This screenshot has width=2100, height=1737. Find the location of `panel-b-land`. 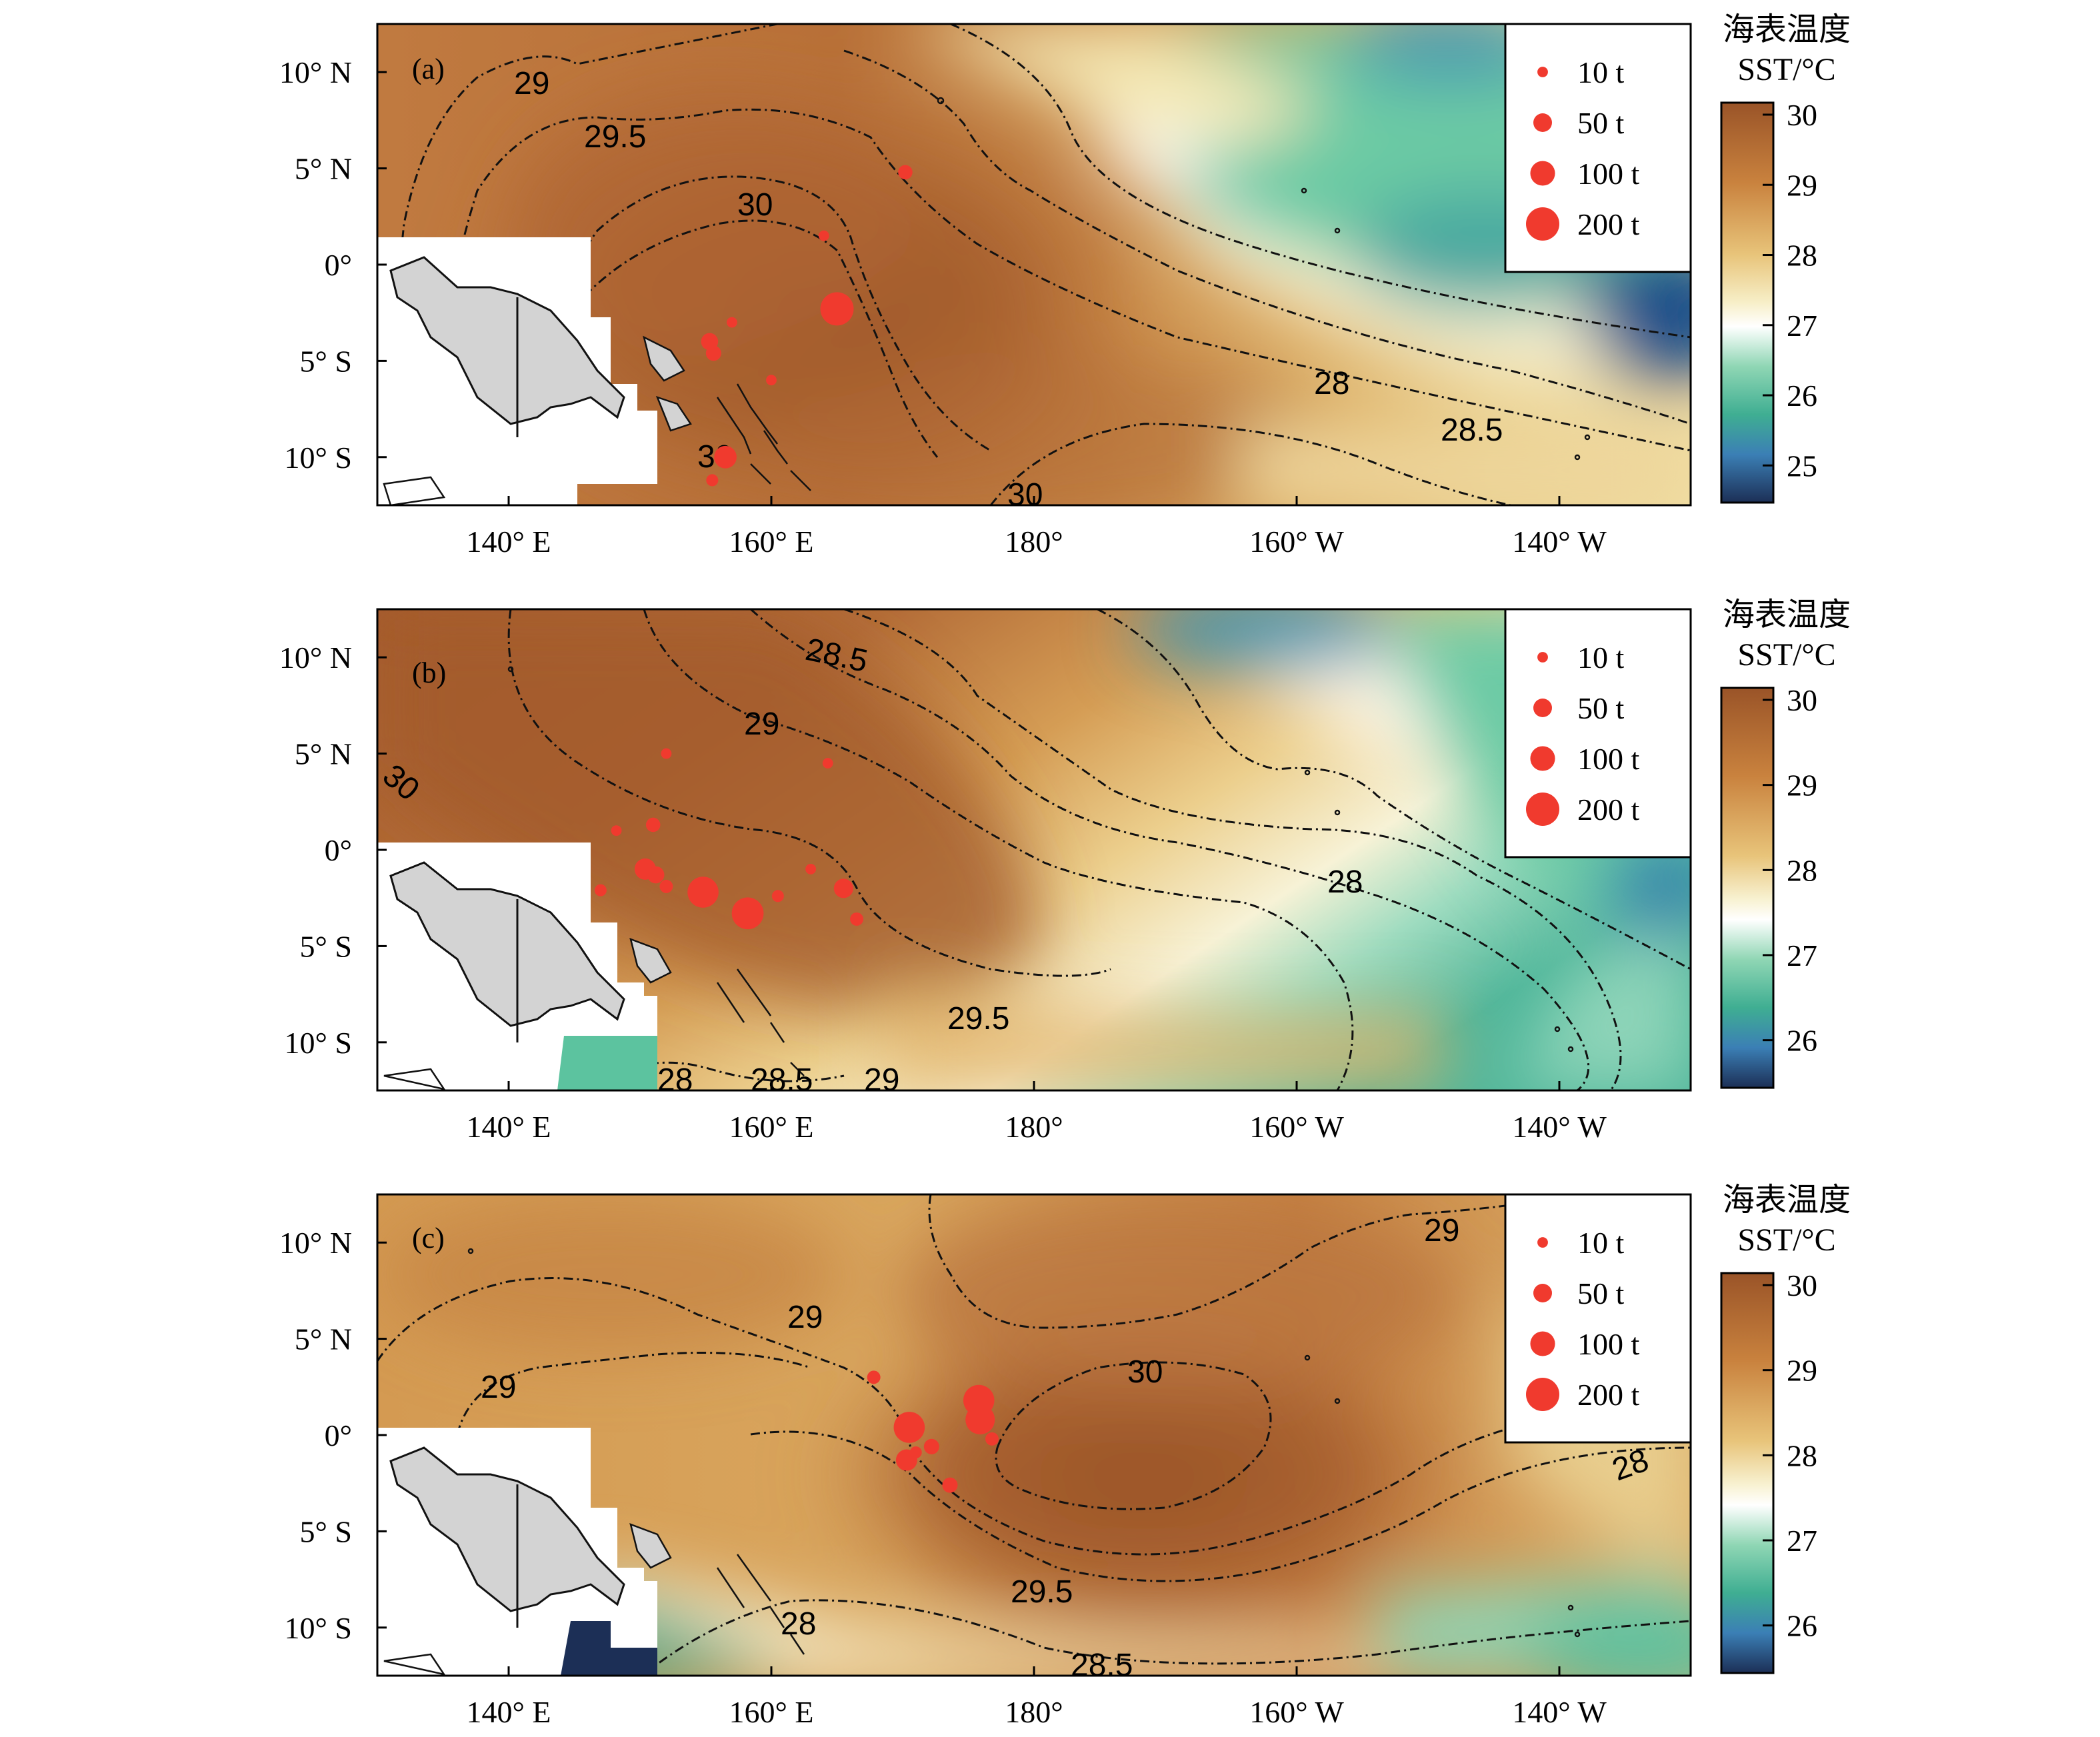

panel-b-land is located at coordinates (524, 966).